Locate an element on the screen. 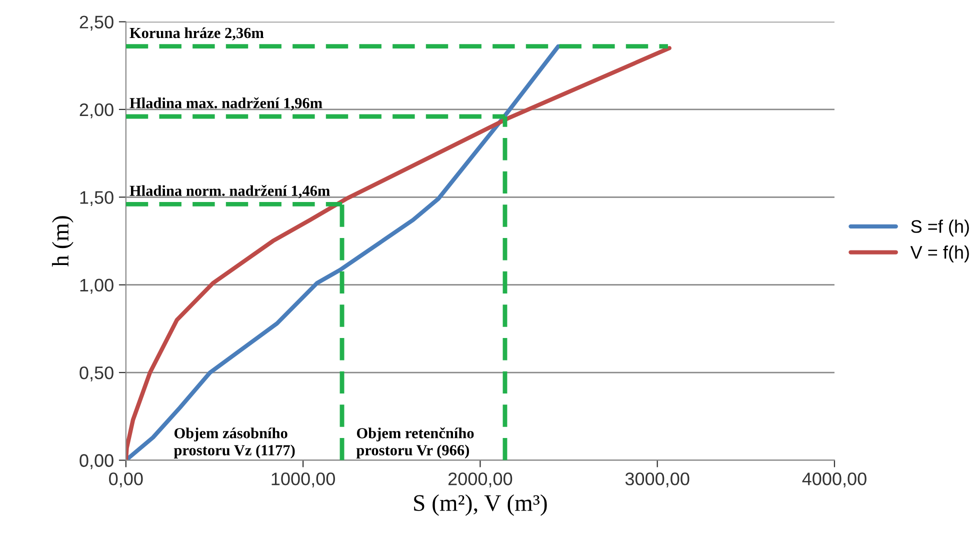 The image size is (976, 544). annotation: Objem zásobního prostoru Vz (1177) is located at coordinates (234, 443).